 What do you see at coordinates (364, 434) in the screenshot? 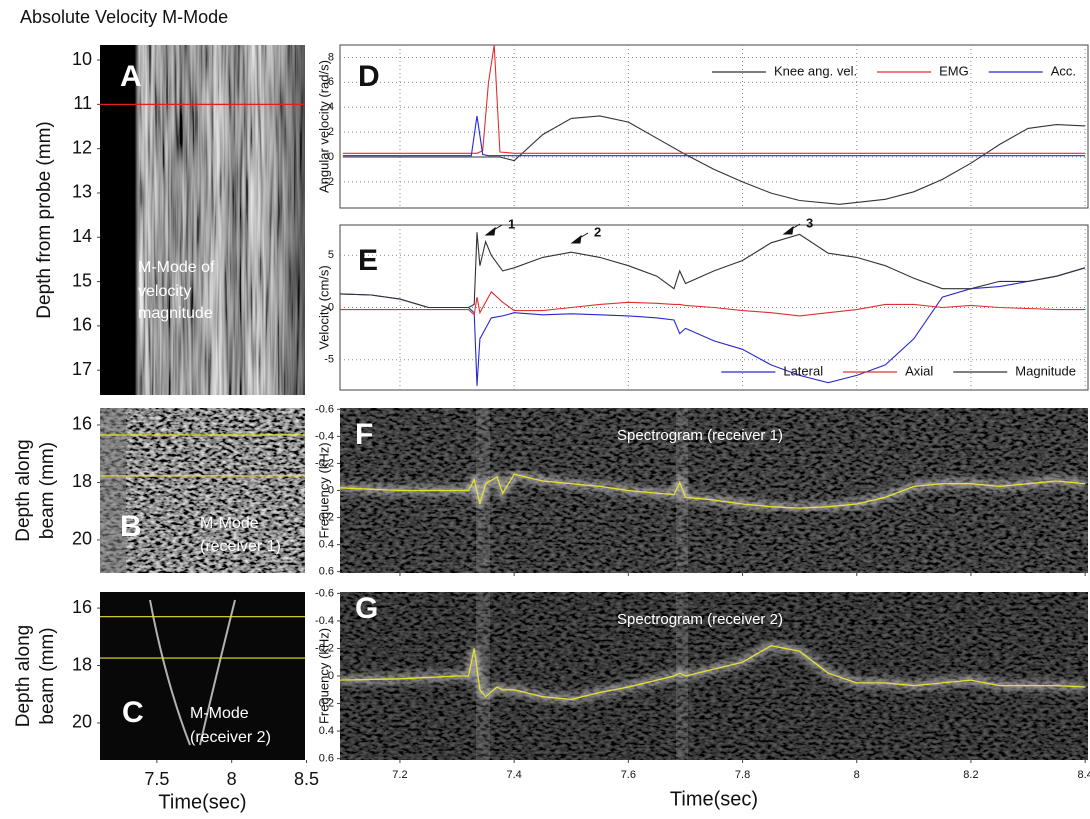
I see `panel-letter: F` at bounding box center [364, 434].